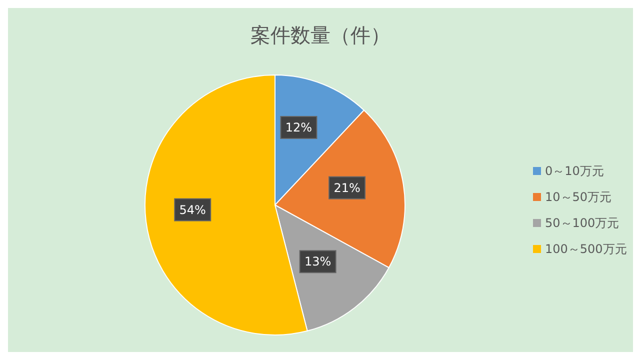 The width and height of the screenshot is (641, 360). What do you see at coordinates (192, 209) in the screenshot?
I see `data-label: 54%` at bounding box center [192, 209].